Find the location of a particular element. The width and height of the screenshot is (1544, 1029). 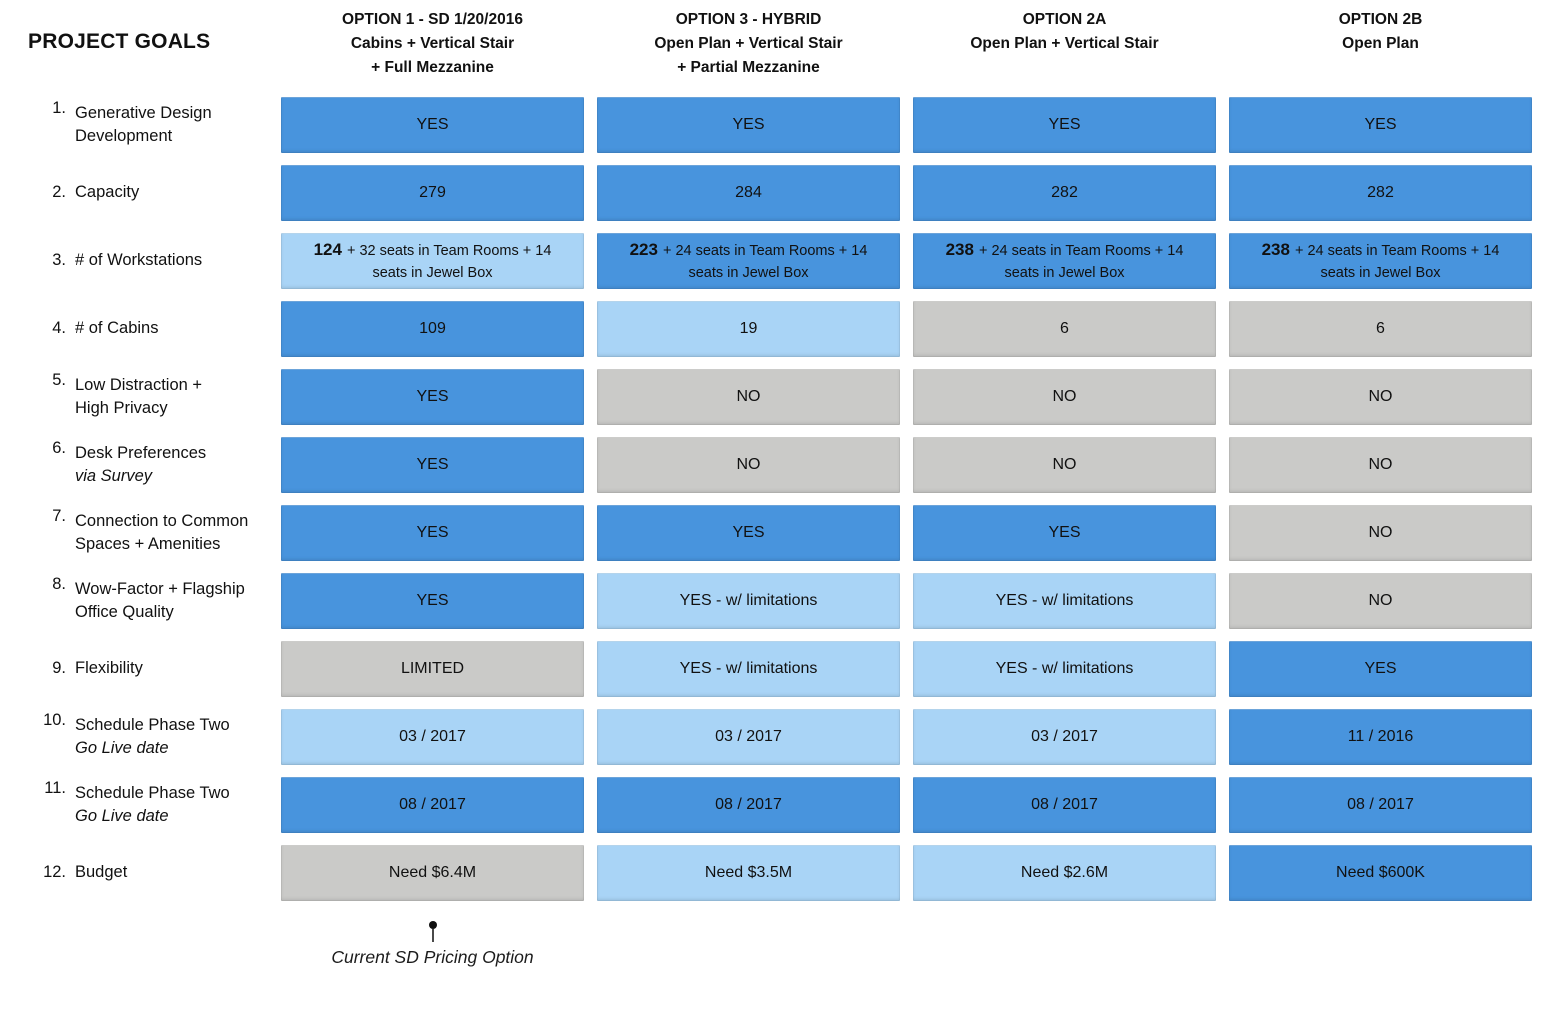

cell-r5-option1: YES is located at coordinates (432, 397).